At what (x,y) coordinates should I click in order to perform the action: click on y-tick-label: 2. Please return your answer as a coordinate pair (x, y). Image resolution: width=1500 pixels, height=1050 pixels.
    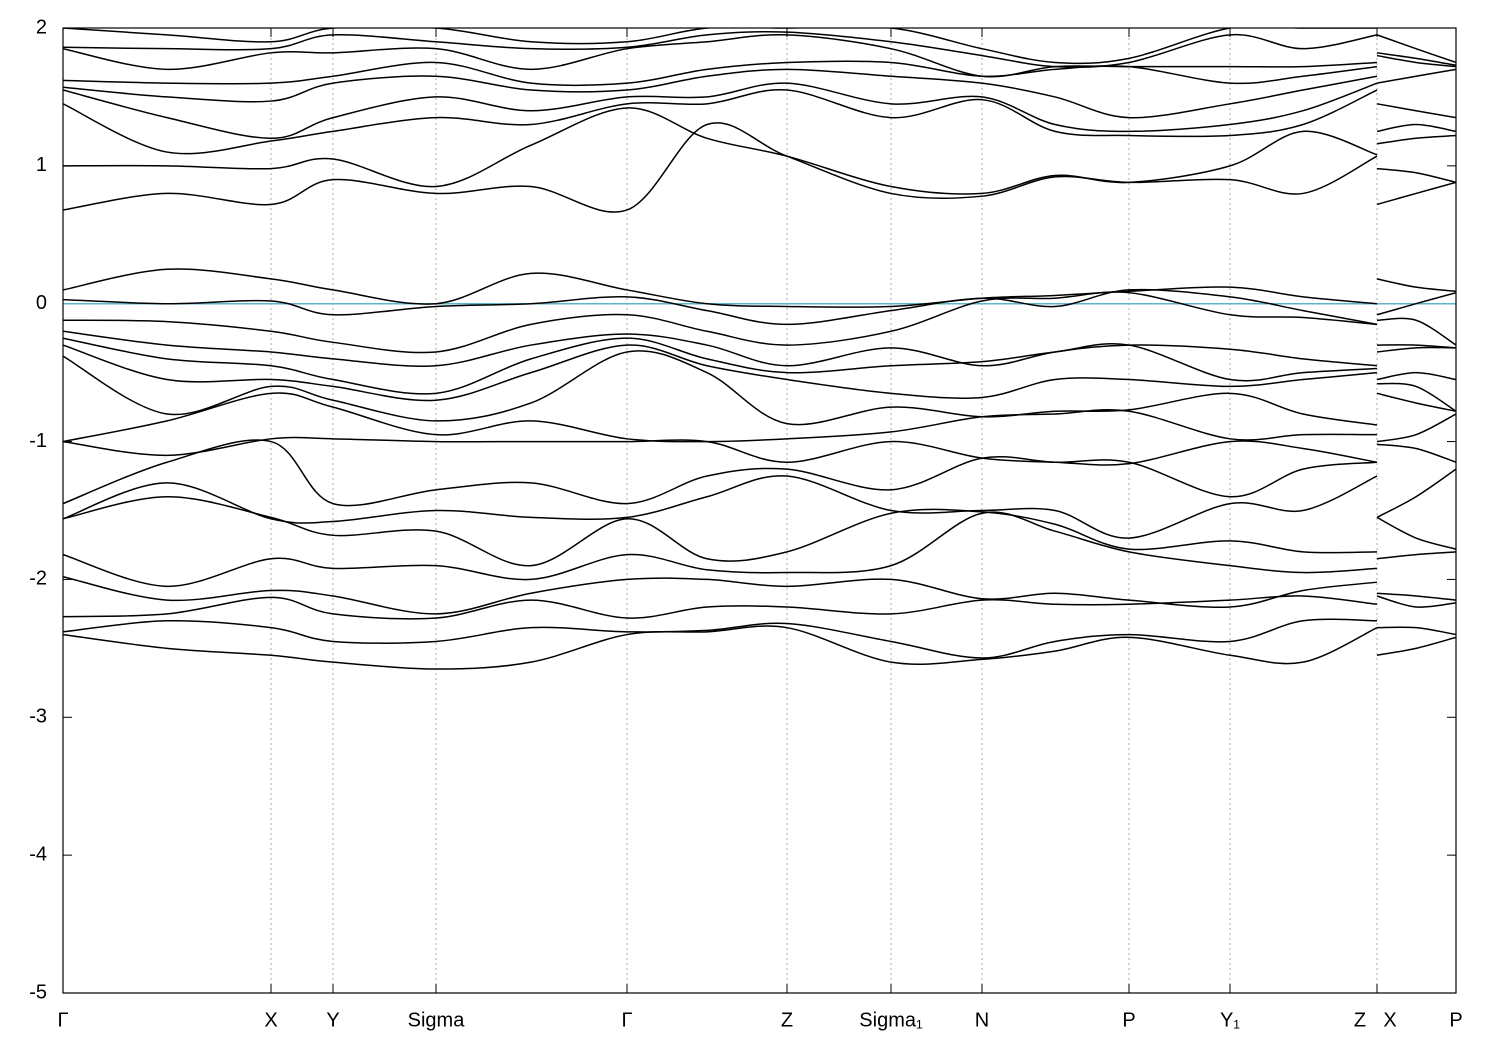
    Looking at the image, I should click on (41, 27).